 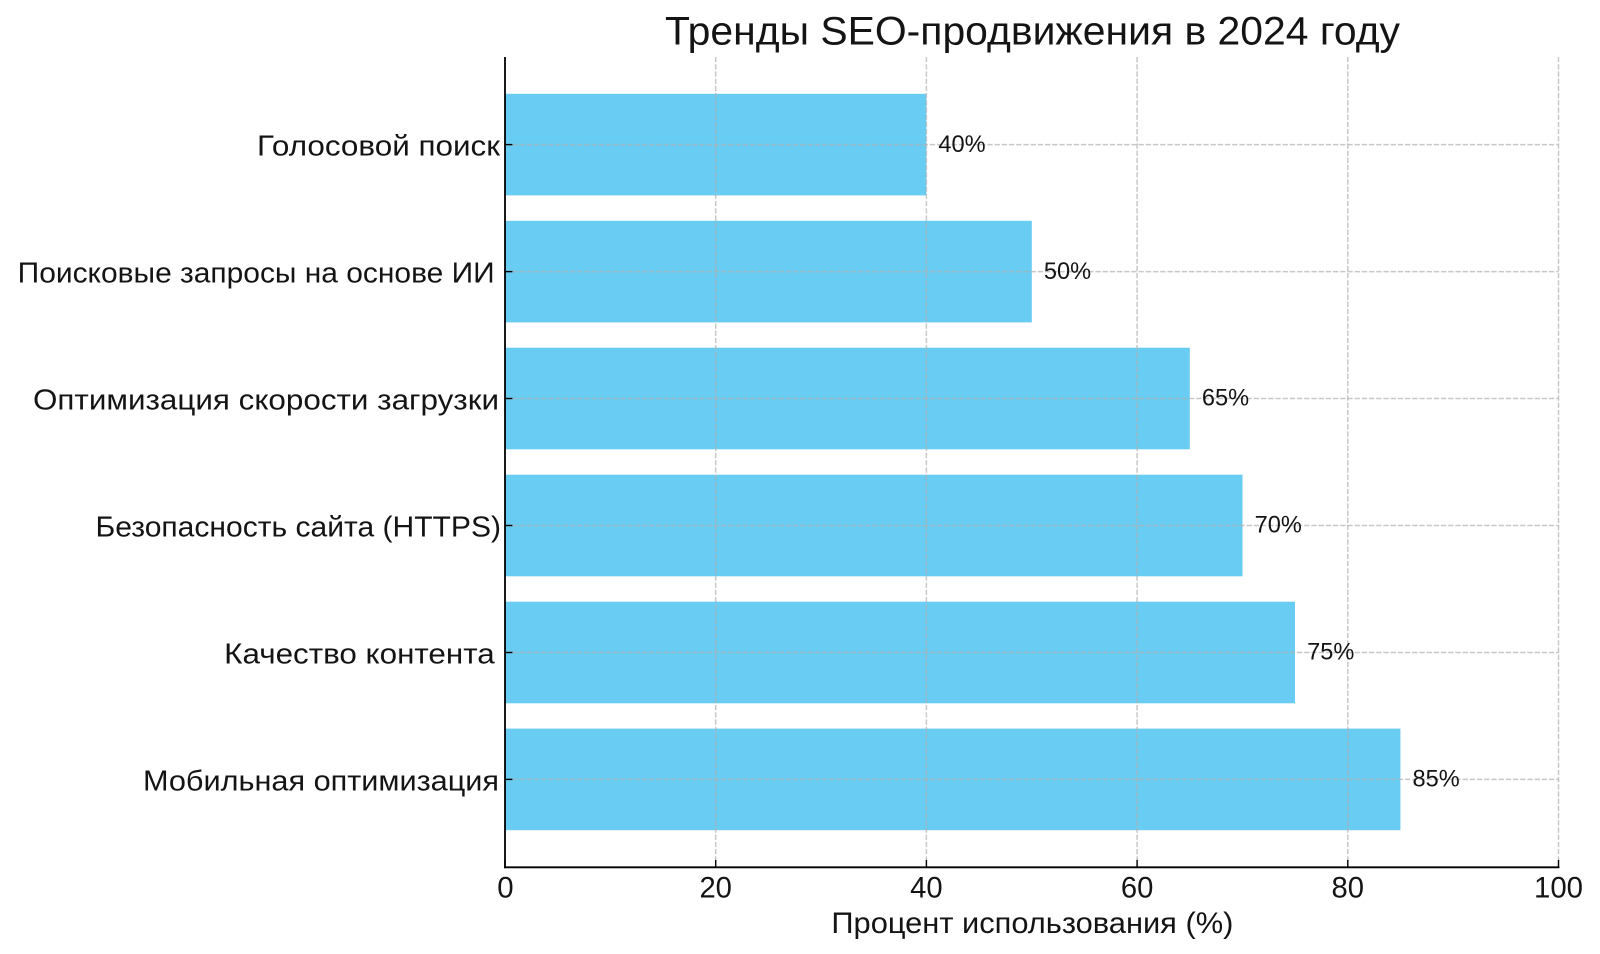 What do you see at coordinates (715, 887) in the screenshot?
I see `svg-text: 20` at bounding box center [715, 887].